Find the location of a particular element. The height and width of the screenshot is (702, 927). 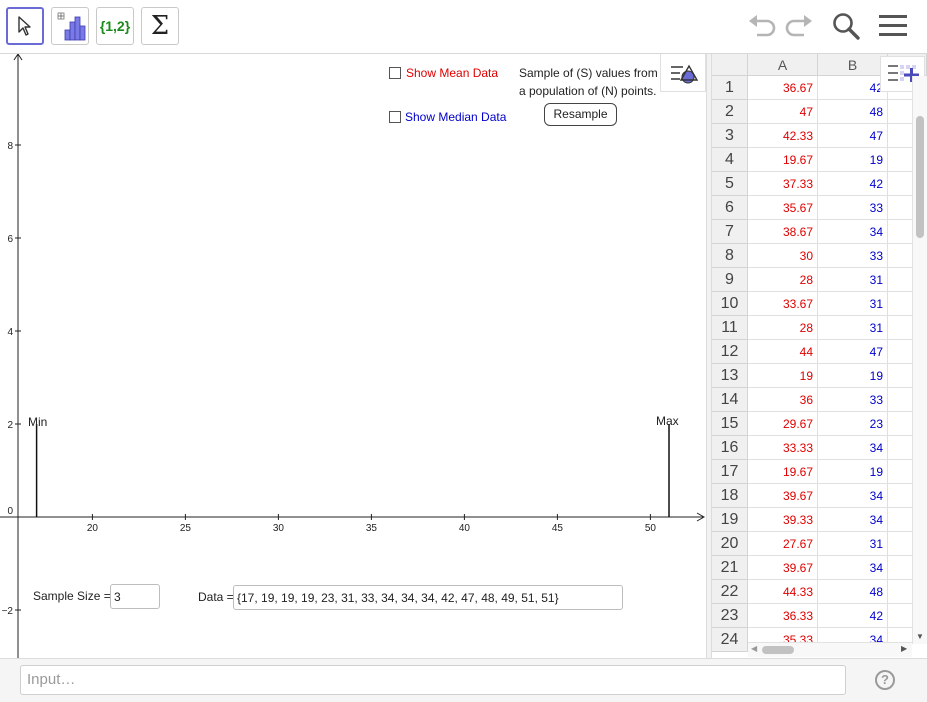

cell-a: 47 is located at coordinates (783, 112).